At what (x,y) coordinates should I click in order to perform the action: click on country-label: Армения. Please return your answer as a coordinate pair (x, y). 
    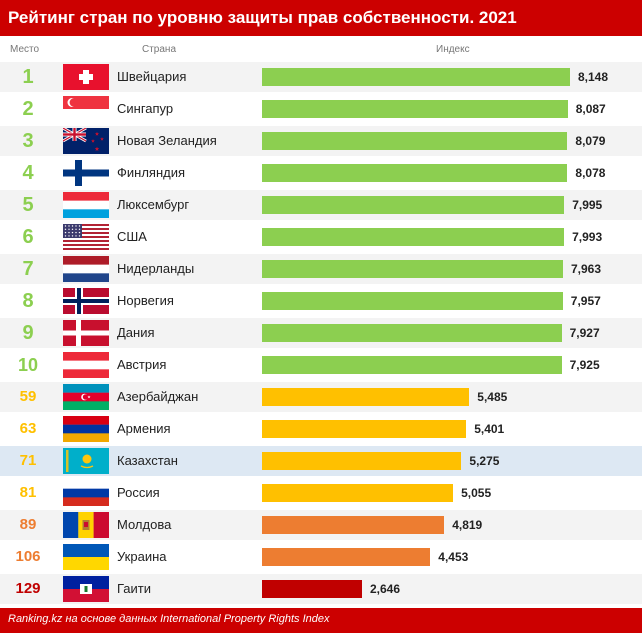
    Looking at the image, I should click on (144, 428).